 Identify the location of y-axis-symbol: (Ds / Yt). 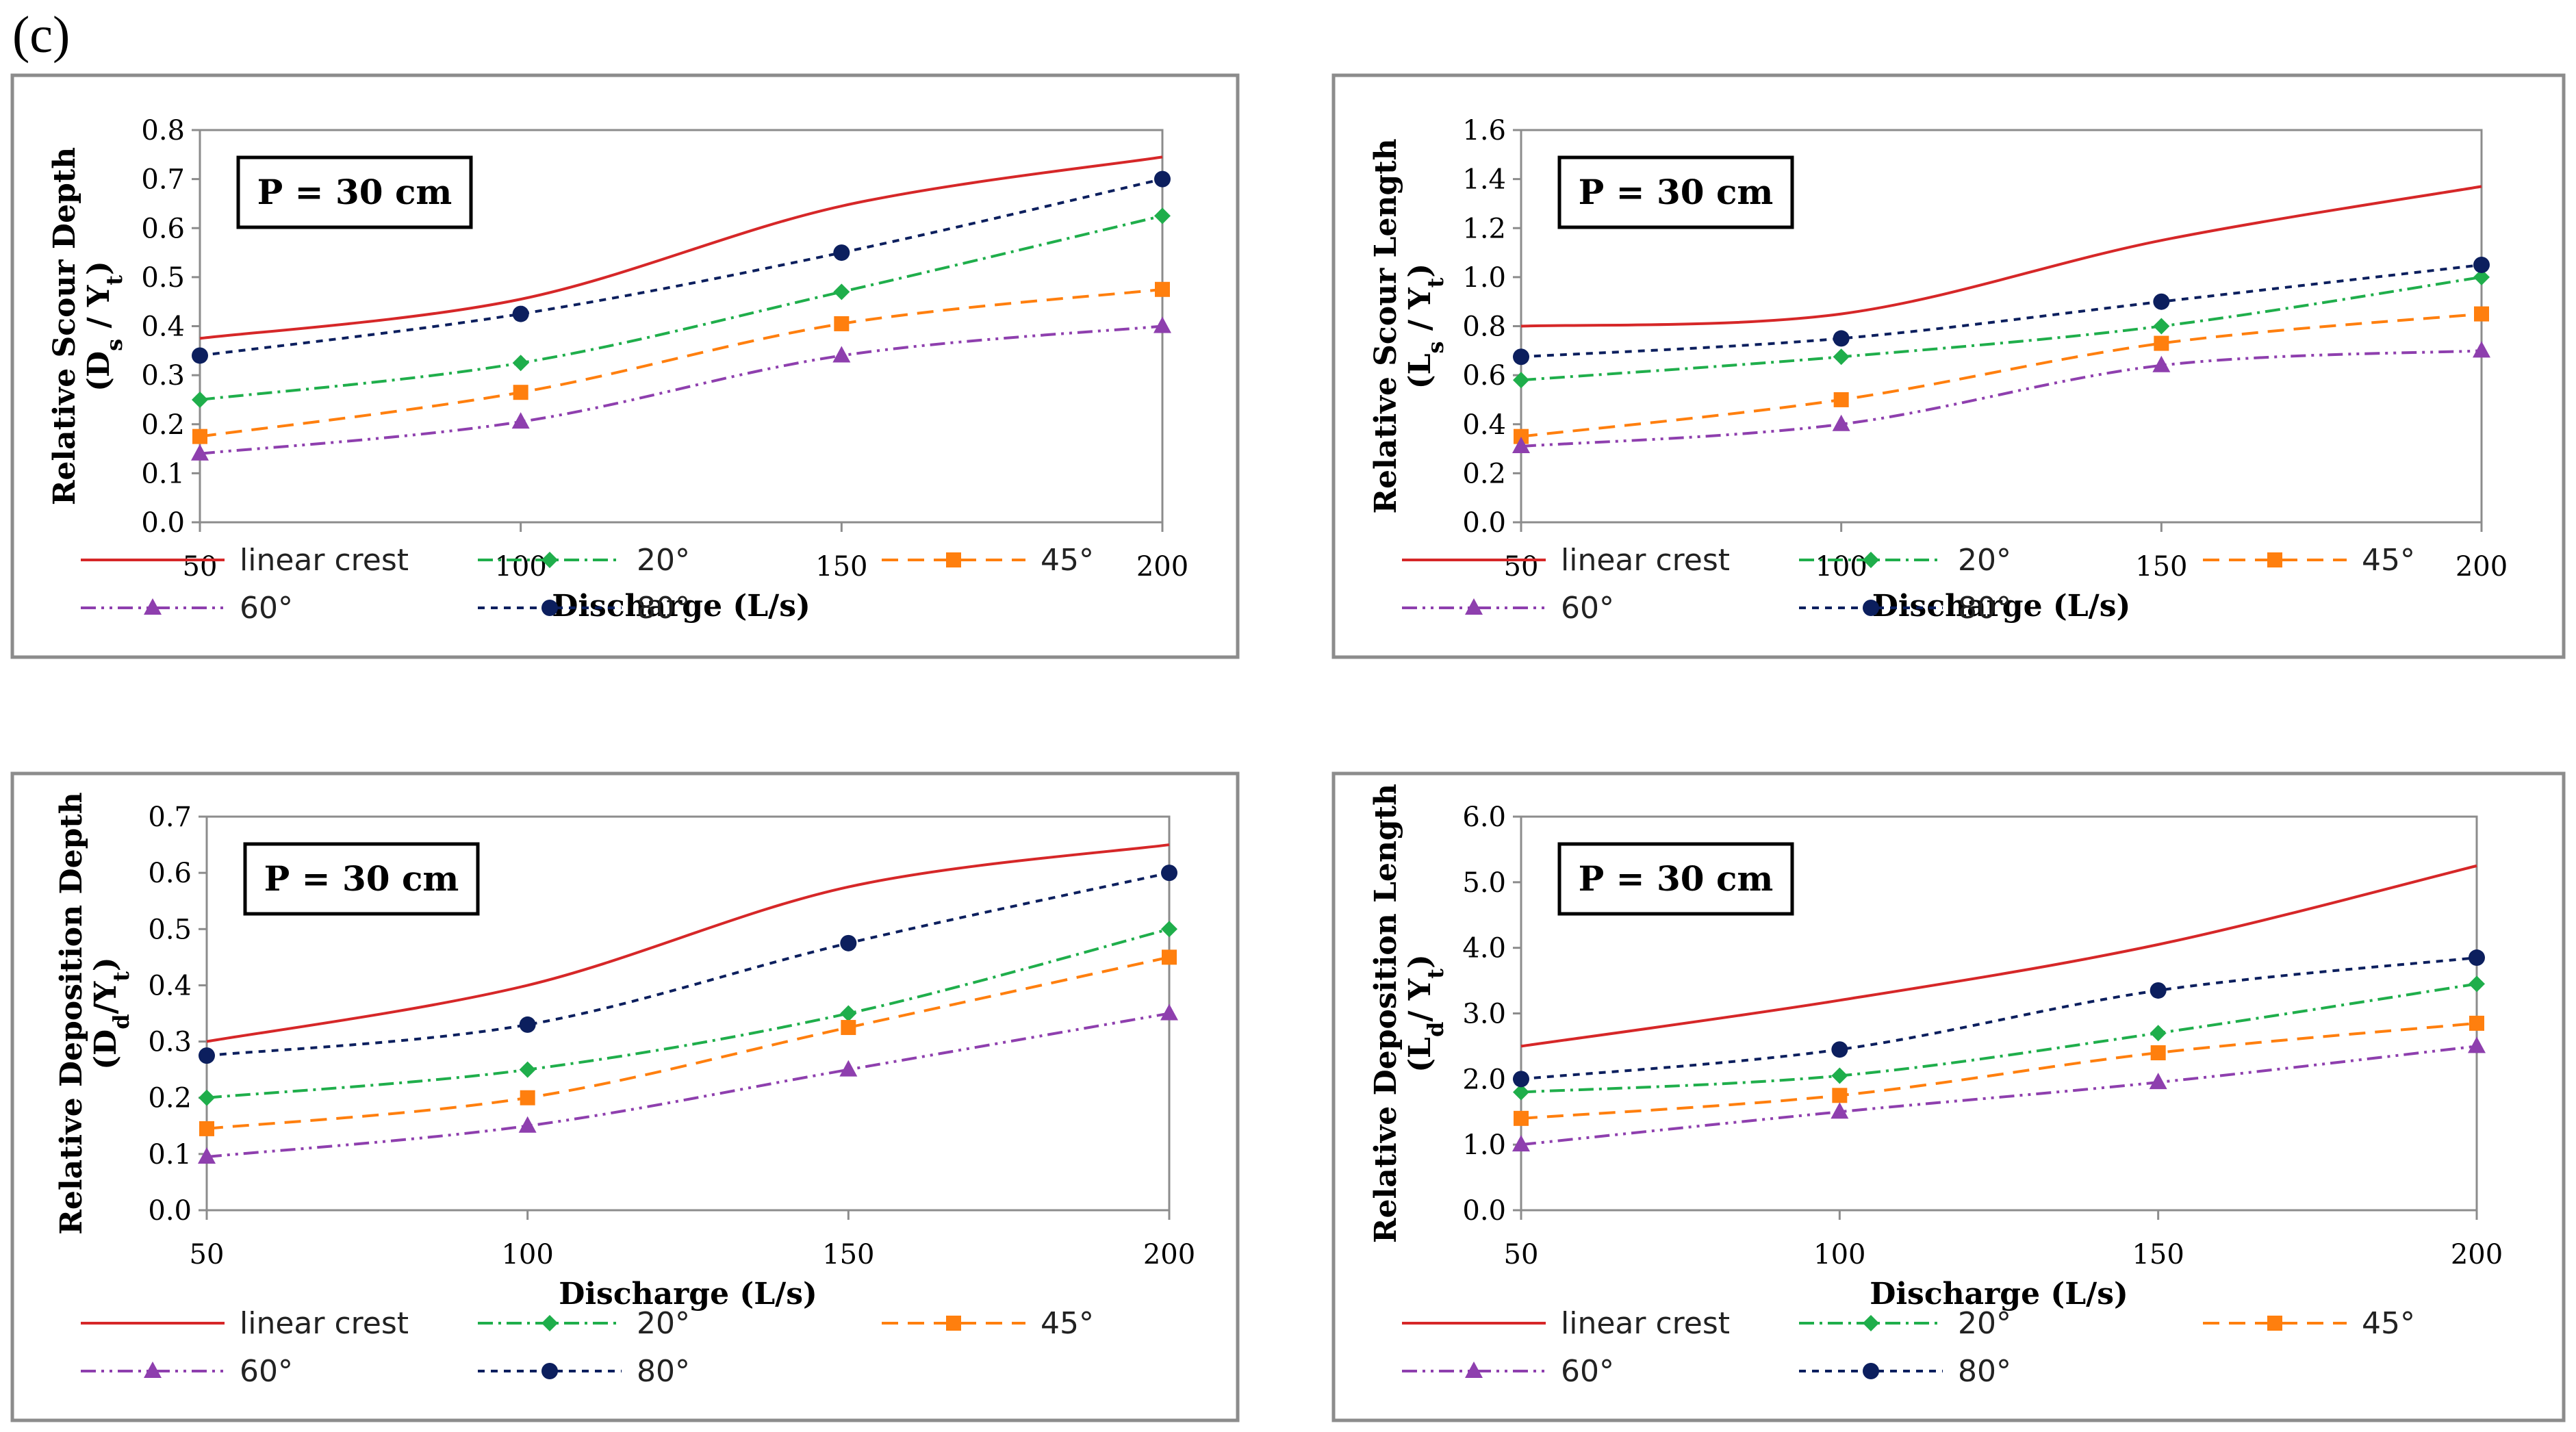
(104, 327).